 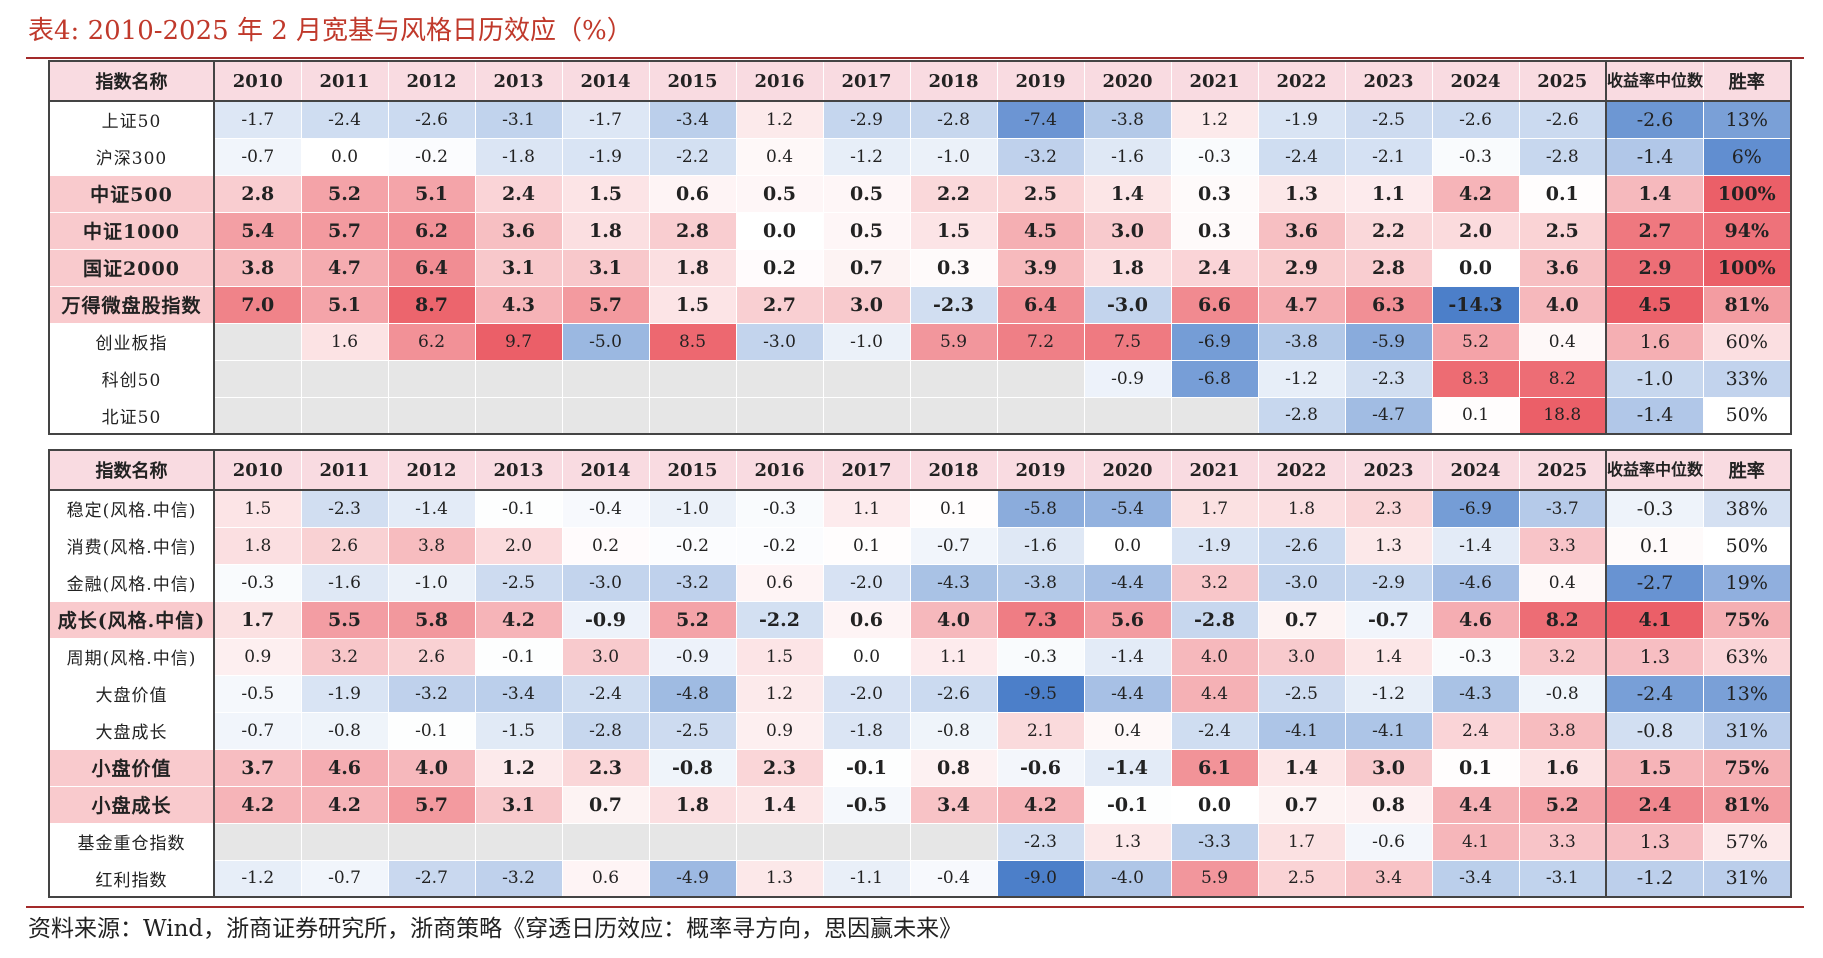 I want to click on value-cell: 0.1, so click(x=954, y=509).